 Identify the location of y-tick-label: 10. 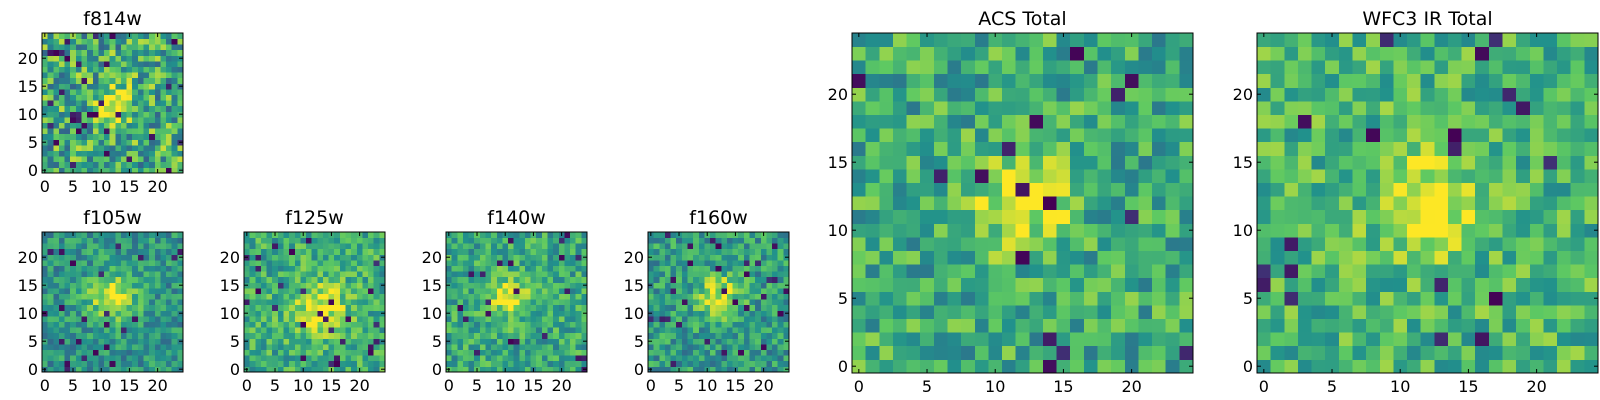
(28, 114).